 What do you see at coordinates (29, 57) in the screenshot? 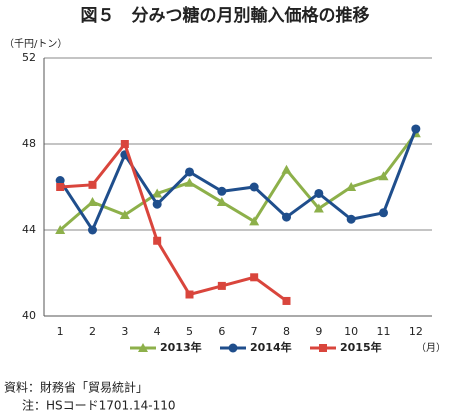
I see `y-tick-label: 52` at bounding box center [29, 57].